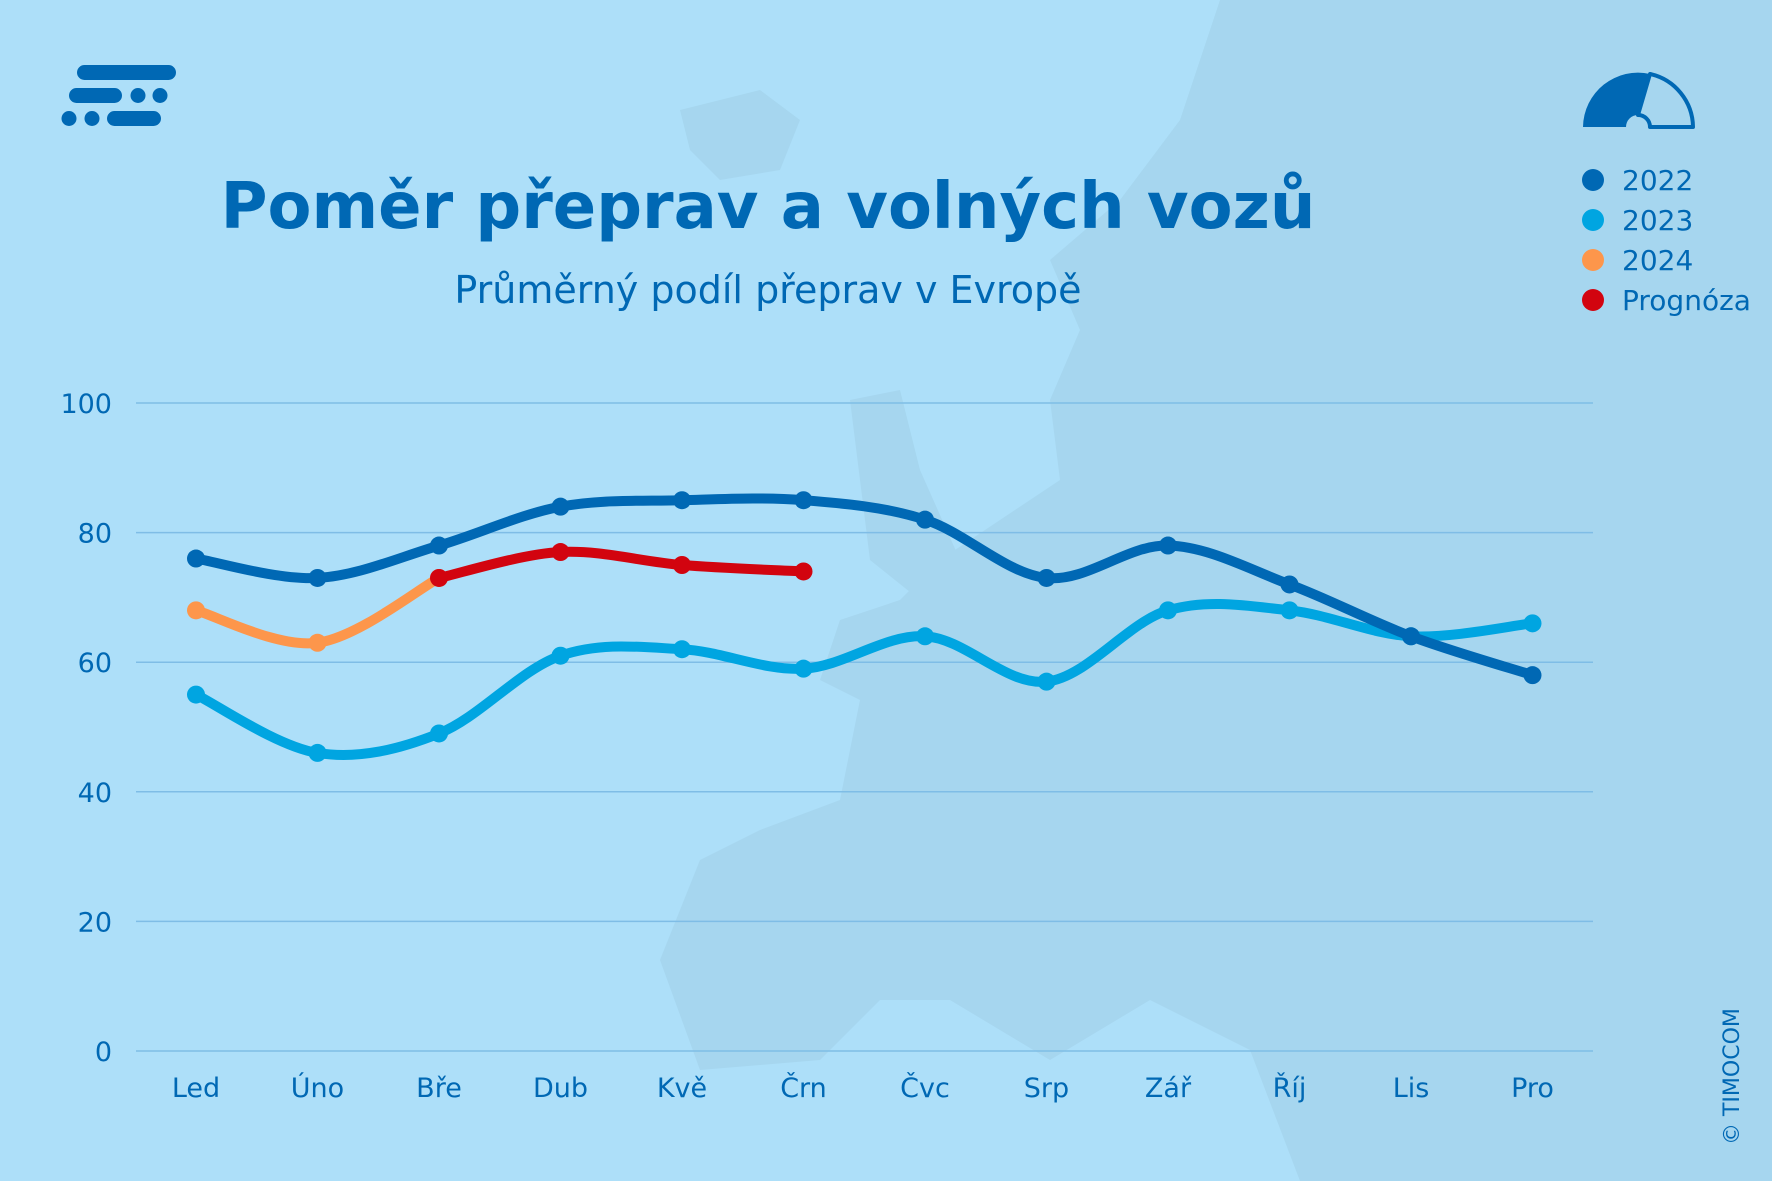 The width and height of the screenshot is (1772, 1181). Describe the element at coordinates (1168, 1088) in the screenshot. I see `x-tick-label: Zář` at that location.